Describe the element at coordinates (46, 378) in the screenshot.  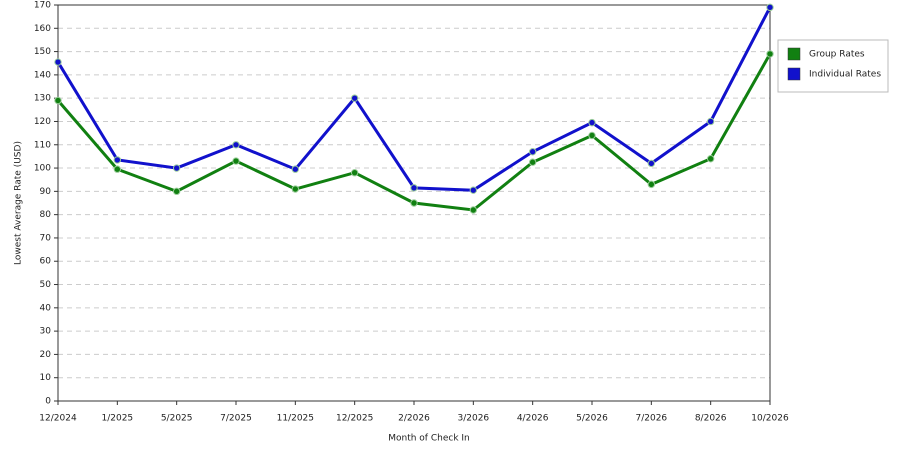
I see `y-tick-label: 10` at that location.